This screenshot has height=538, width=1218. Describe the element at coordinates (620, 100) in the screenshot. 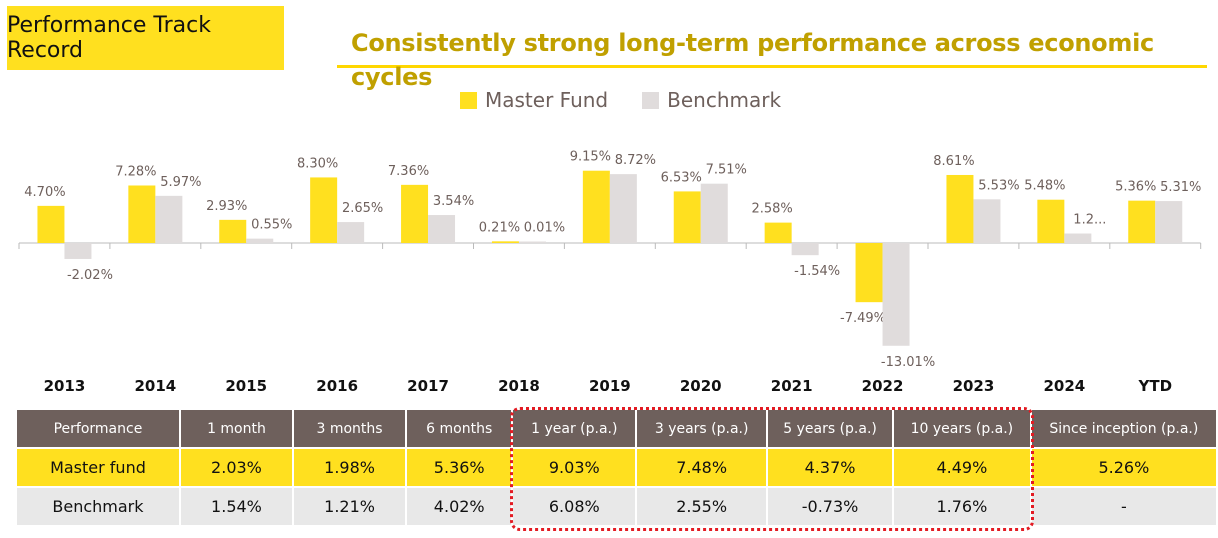

I see `chart-legend: Master Fund Benchmark` at that location.